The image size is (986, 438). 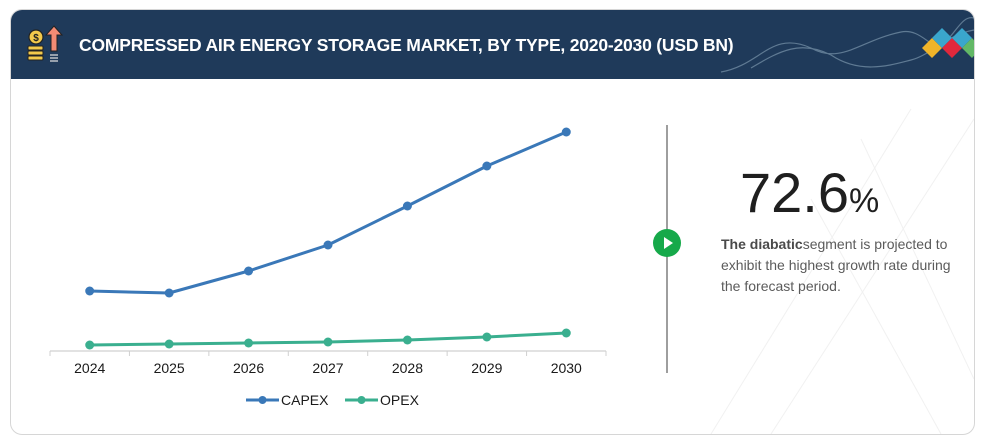 I want to click on legend-label-opex: OPEX, so click(x=400, y=400).